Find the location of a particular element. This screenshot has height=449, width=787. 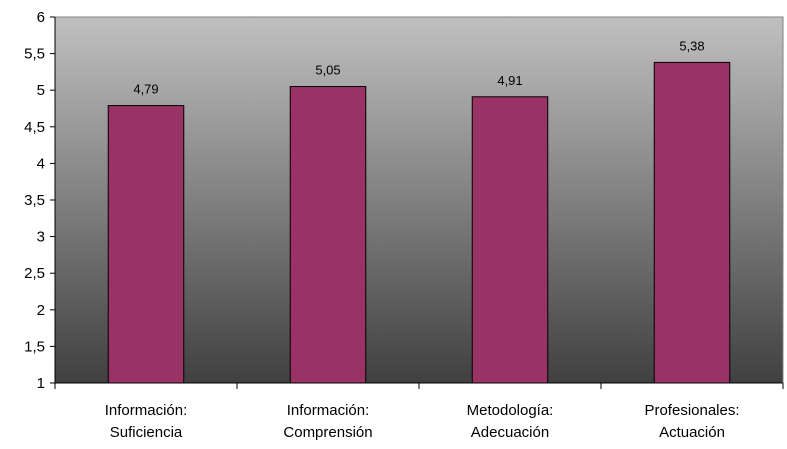

y-tick-label: 2 is located at coordinates (41, 310).